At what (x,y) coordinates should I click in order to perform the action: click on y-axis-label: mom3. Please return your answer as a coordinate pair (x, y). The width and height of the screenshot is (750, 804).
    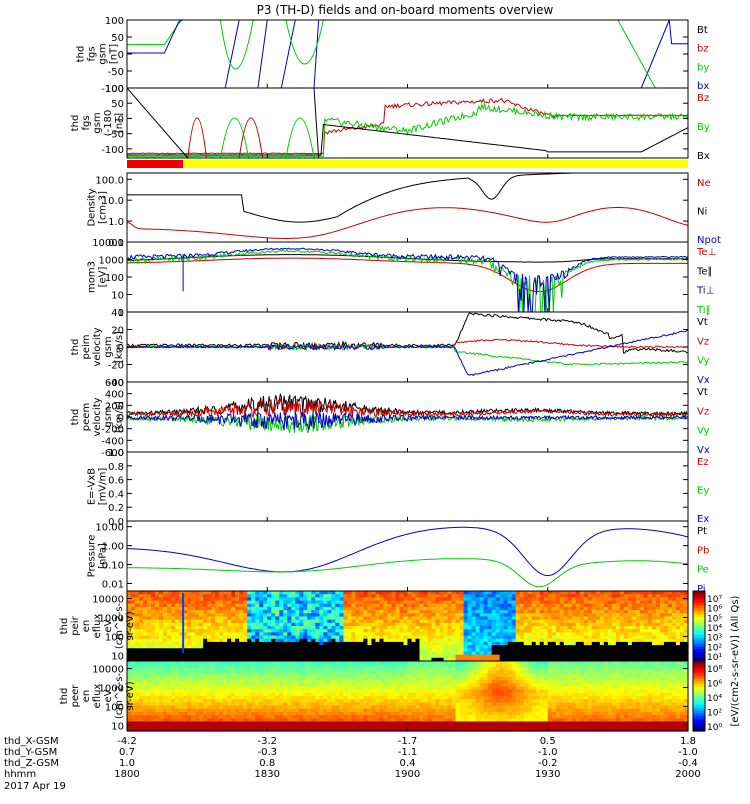
    Looking at the image, I should click on (92, 277).